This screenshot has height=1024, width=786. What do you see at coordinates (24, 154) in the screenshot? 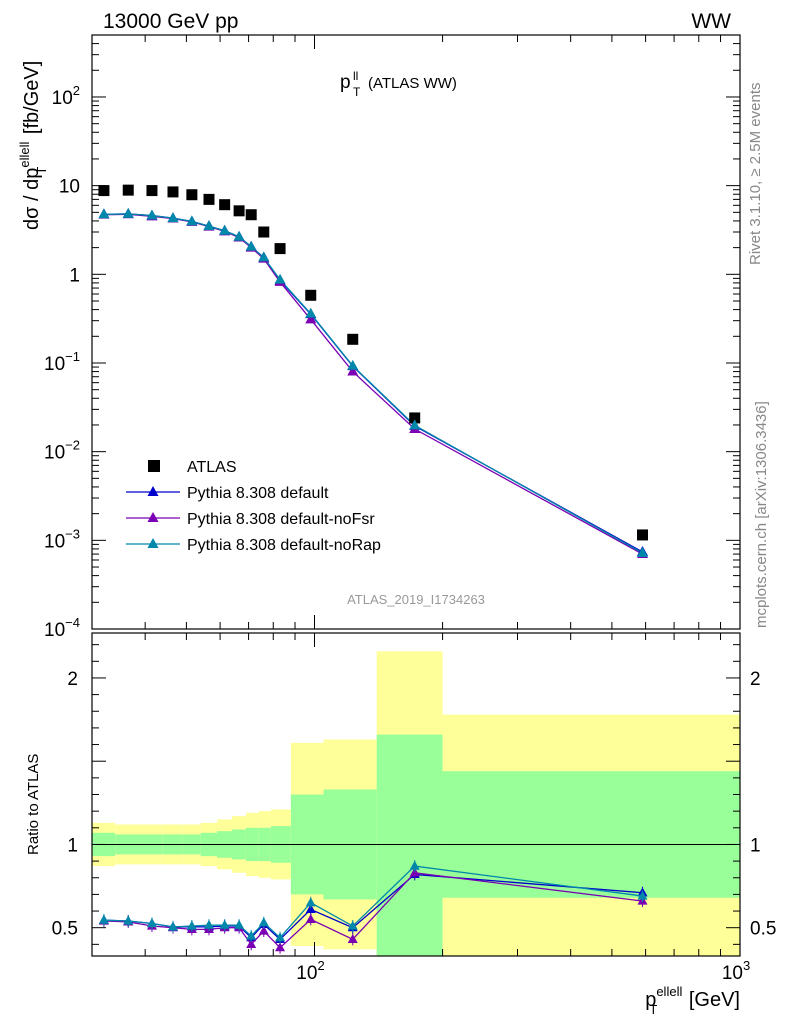
I see `ylabel-main-sup: ellell` at bounding box center [24, 154].